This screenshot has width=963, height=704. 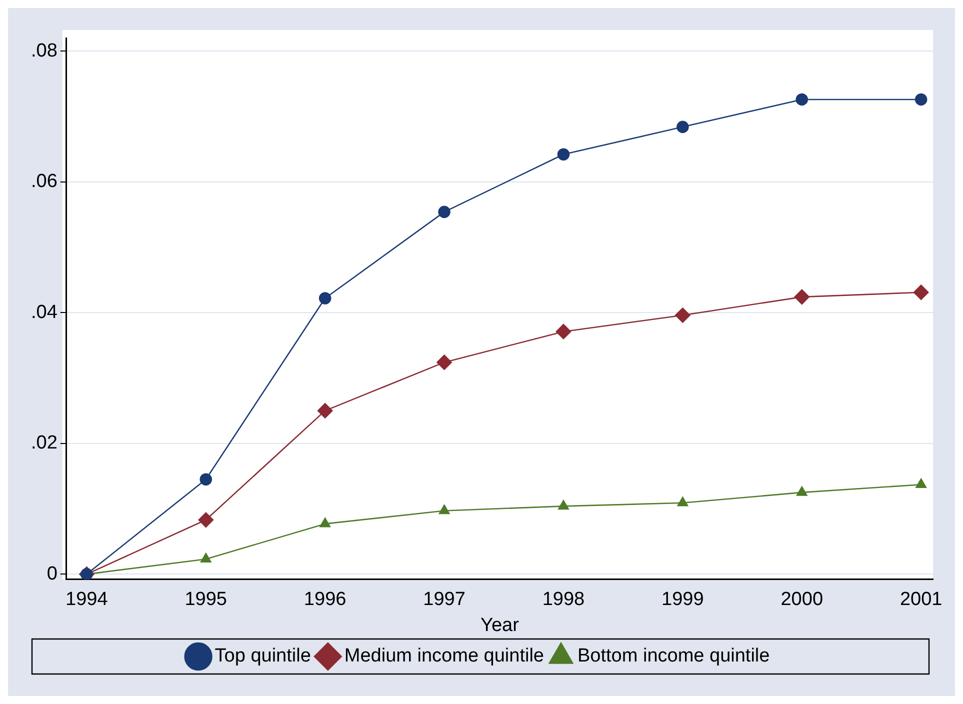 What do you see at coordinates (87, 599) in the screenshot?
I see `x-tick-label: 1994` at bounding box center [87, 599].